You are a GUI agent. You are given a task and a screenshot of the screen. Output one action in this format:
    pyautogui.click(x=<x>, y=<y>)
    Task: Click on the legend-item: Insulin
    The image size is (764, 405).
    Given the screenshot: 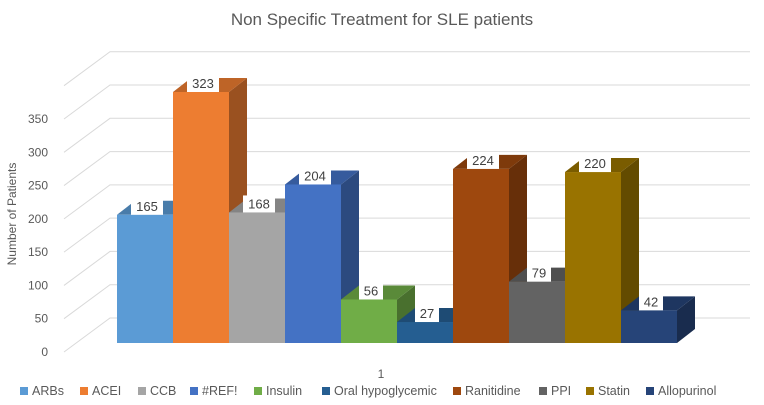 What is the action you would take?
    pyautogui.click(x=278, y=391)
    